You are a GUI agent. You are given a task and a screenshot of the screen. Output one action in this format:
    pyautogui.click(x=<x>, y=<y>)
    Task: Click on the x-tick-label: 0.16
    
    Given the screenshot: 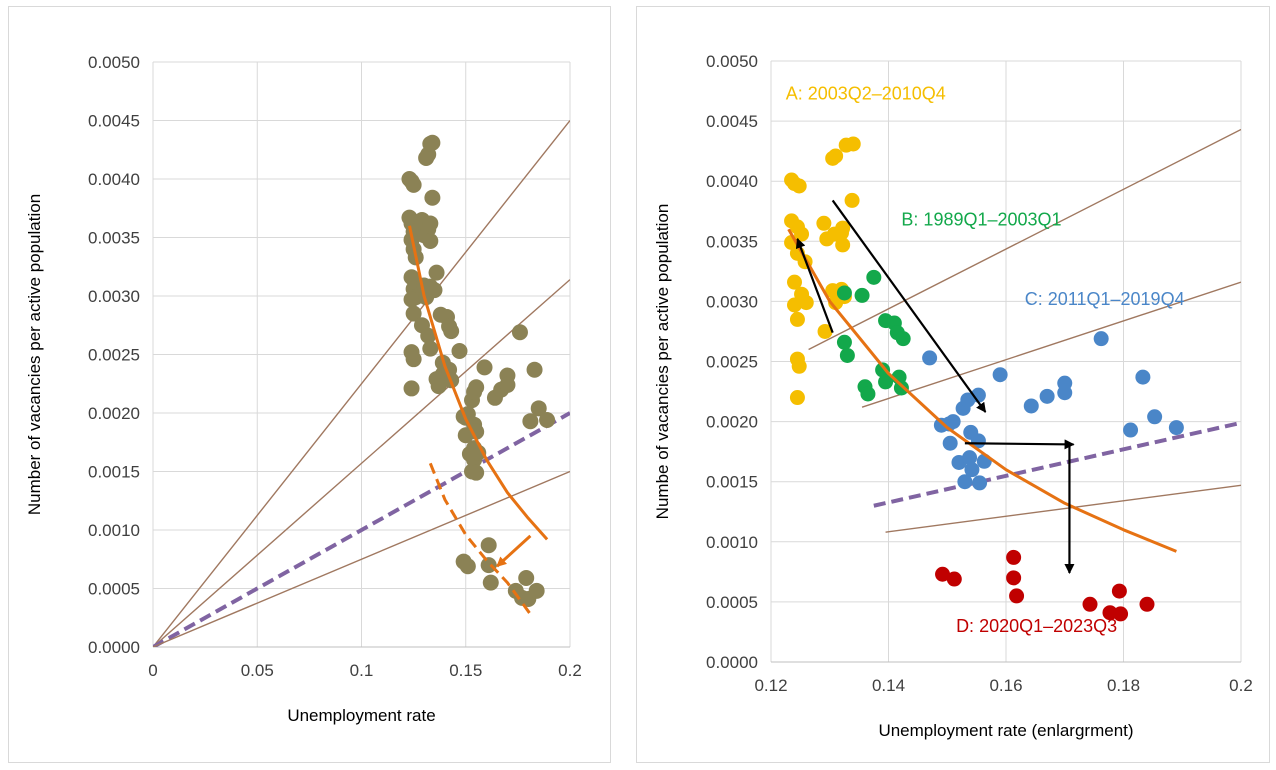 What is the action you would take?
    pyautogui.click(x=1005, y=685)
    